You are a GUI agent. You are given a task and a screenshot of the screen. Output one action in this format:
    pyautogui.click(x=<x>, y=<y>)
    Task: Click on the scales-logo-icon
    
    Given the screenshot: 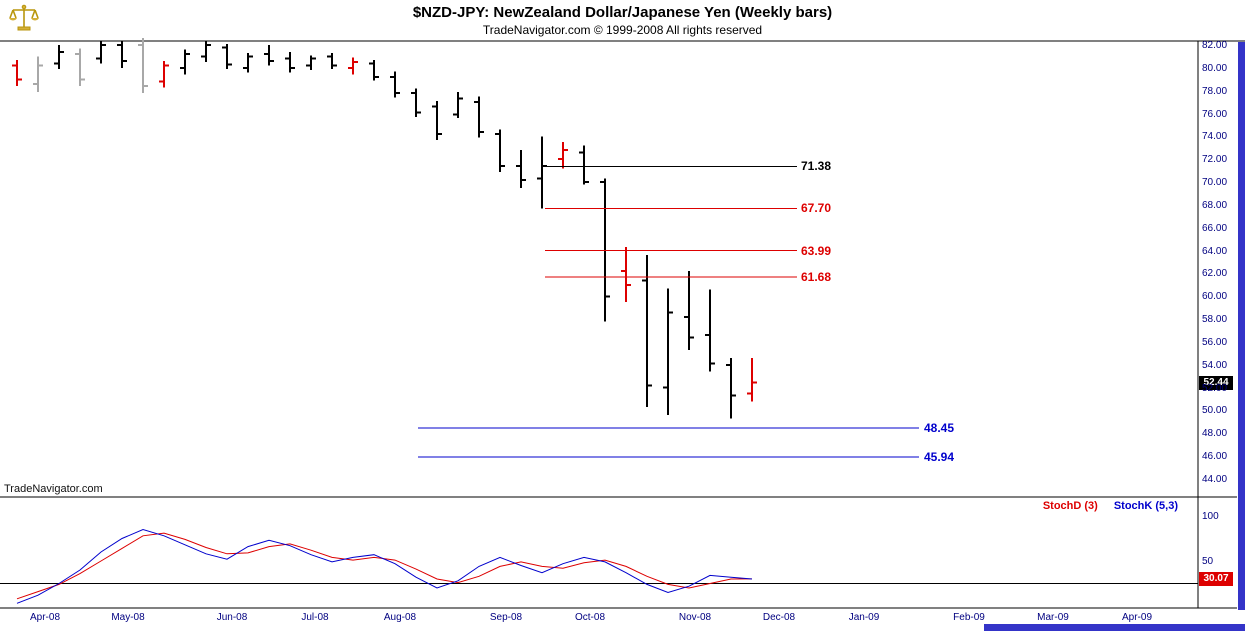 What is the action you would take?
    pyautogui.click(x=24, y=18)
    